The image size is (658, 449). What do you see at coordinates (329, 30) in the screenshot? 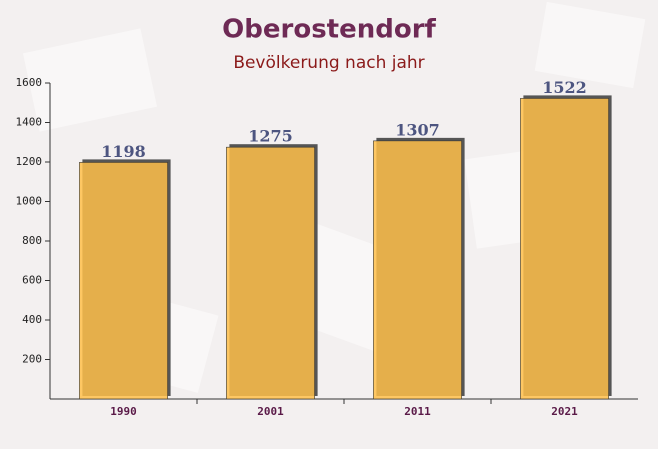
I see `chart-title: Oberostendorf` at bounding box center [329, 30].